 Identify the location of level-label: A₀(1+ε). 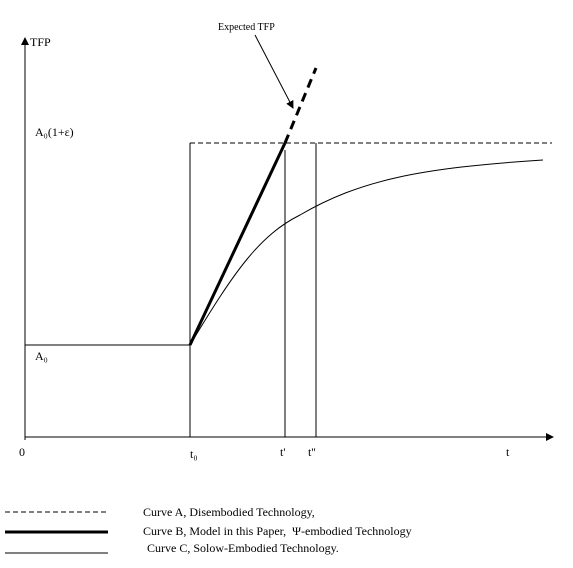
(54, 132).